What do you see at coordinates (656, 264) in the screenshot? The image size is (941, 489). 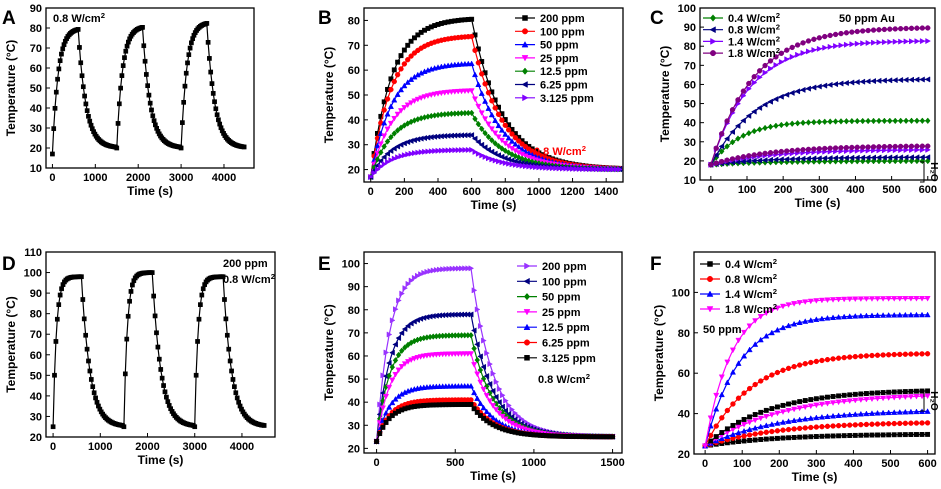 I see `panel-label: F` at bounding box center [656, 264].